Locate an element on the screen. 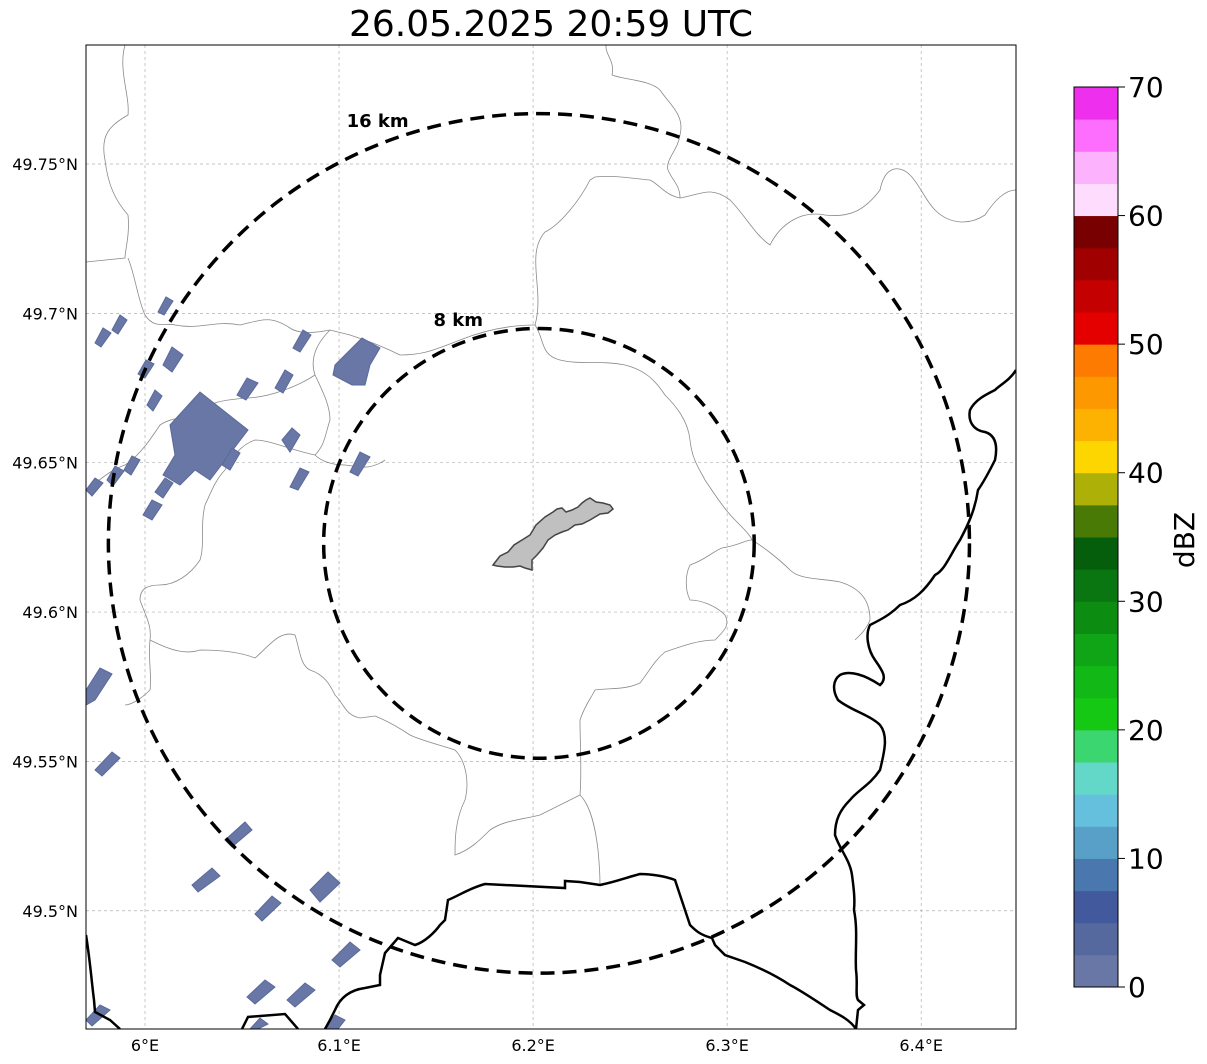 This screenshot has width=1207, height=1064. lat-tick-label-5: 49.75°N is located at coordinates (45, 164).